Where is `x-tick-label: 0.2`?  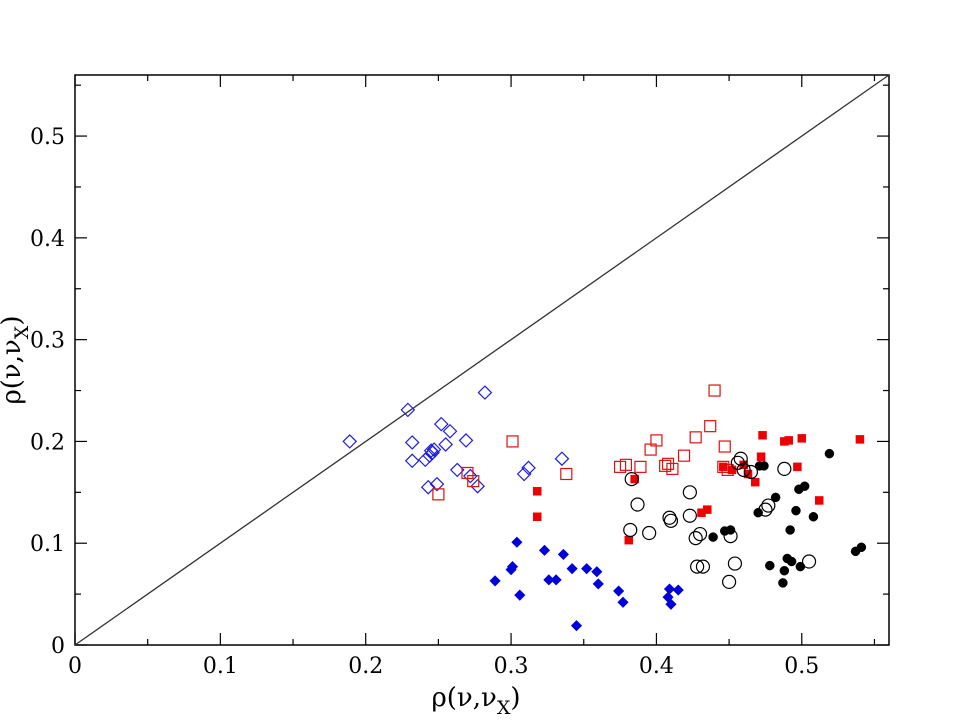 x-tick-label: 0.2 is located at coordinates (365, 666).